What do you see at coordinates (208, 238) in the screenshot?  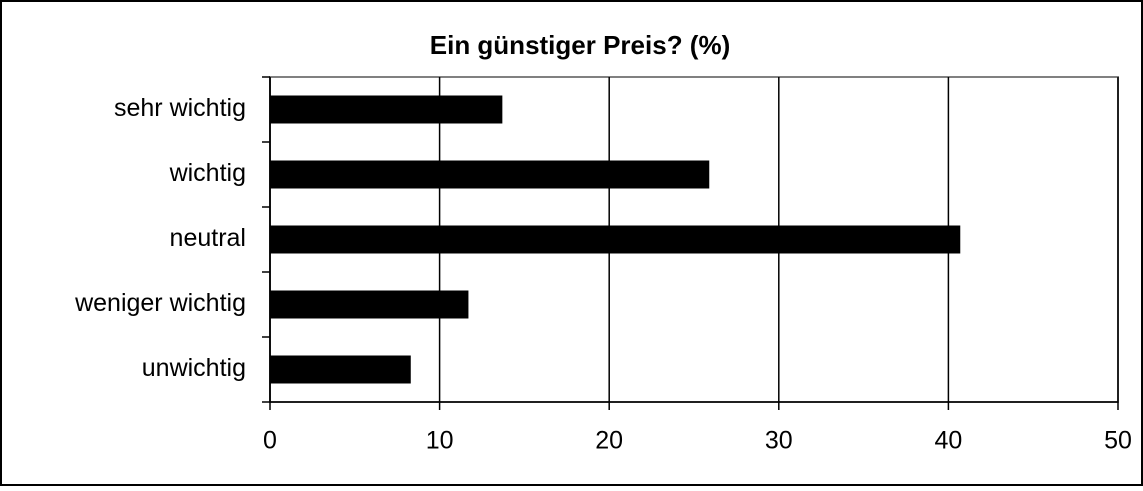 I see `y-tick-label: neutral` at bounding box center [208, 238].